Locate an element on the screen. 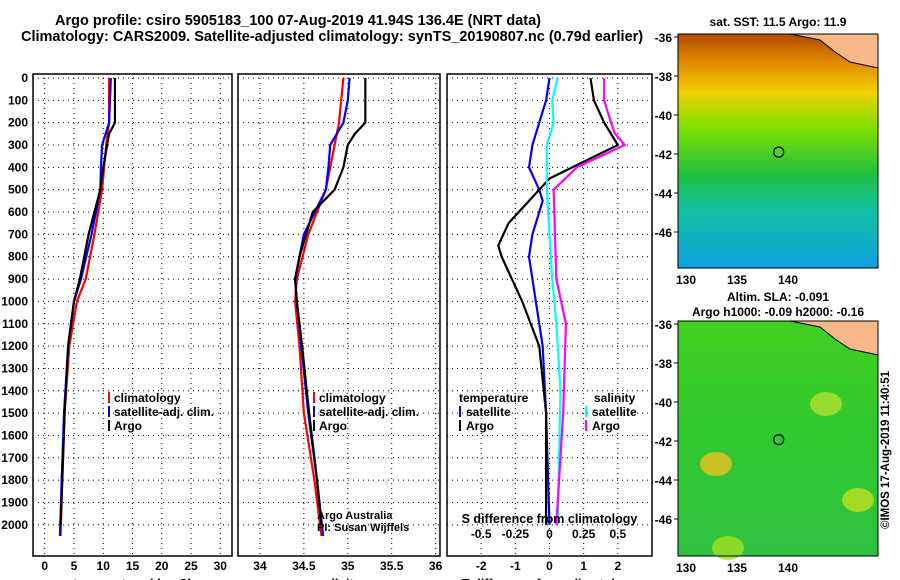 The height and width of the screenshot is (580, 900). depth-tick-label: 1500 is located at coordinates (14, 413).